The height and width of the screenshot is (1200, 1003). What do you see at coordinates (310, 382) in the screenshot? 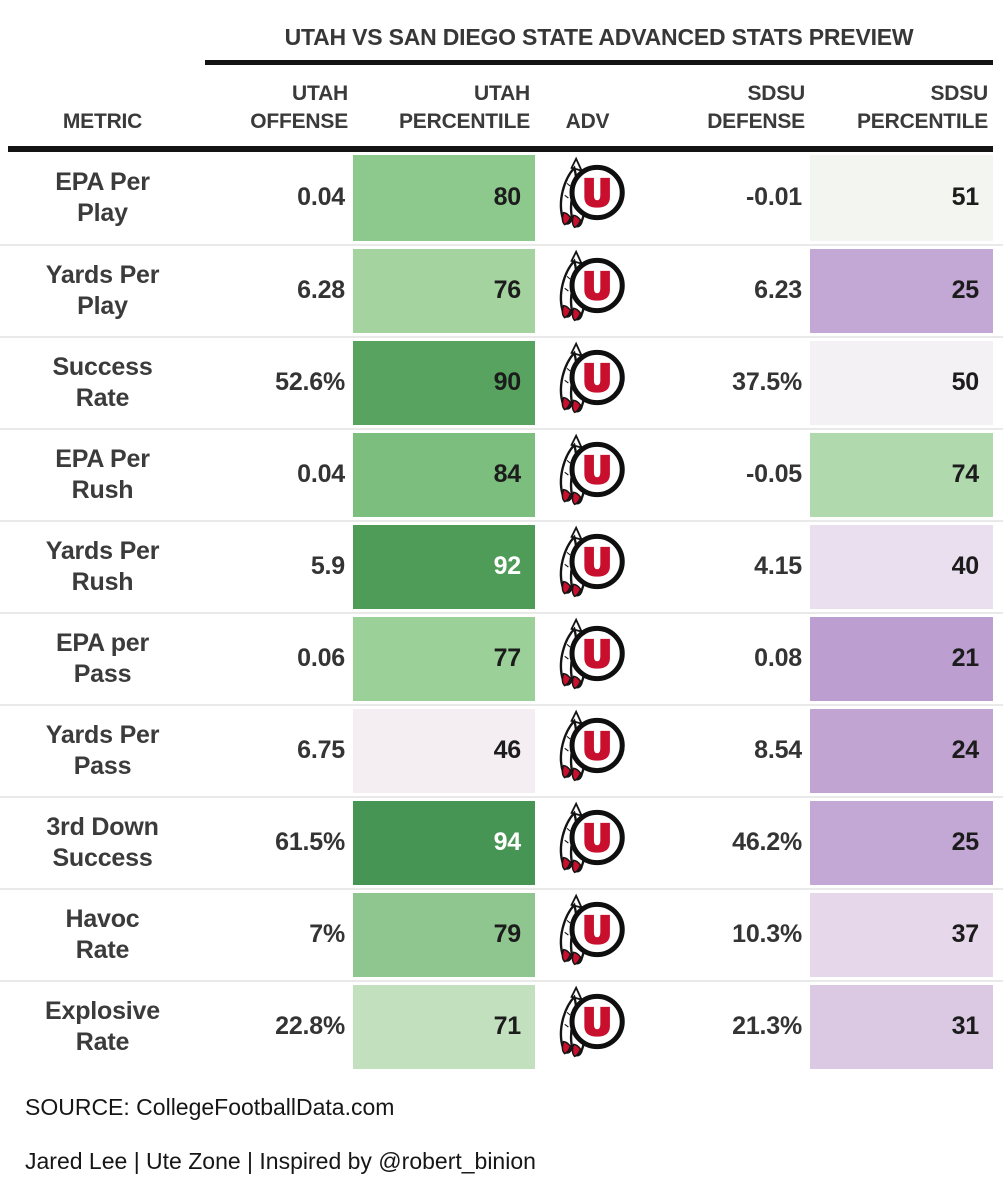
I see `utah-offense-value: 52.6%` at bounding box center [310, 382].